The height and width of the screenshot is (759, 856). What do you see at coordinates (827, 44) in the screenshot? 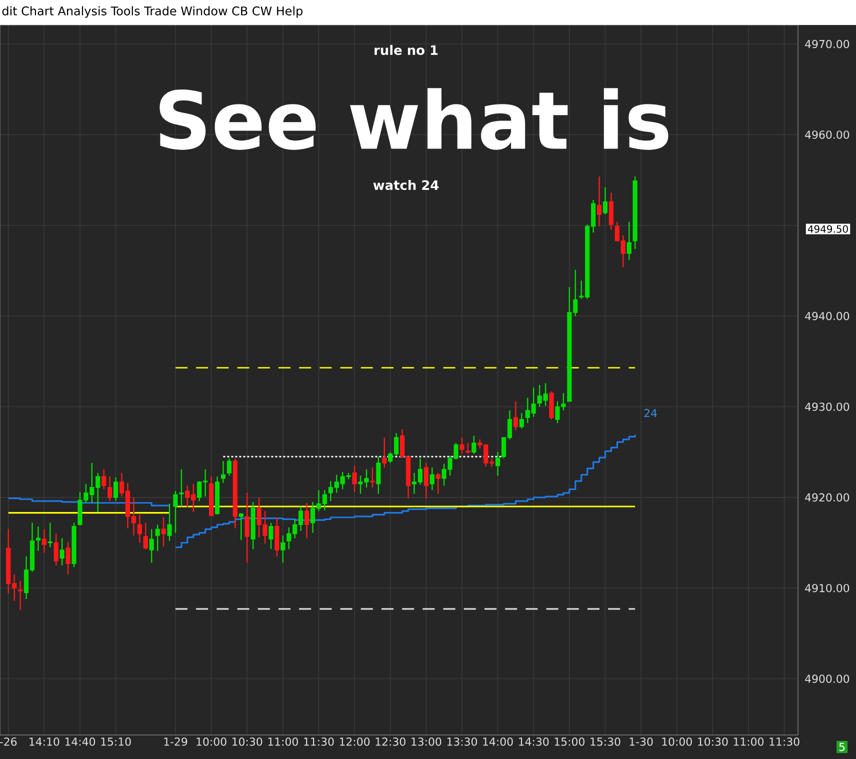
I see `y-tick-label: 4970.00` at bounding box center [827, 44].